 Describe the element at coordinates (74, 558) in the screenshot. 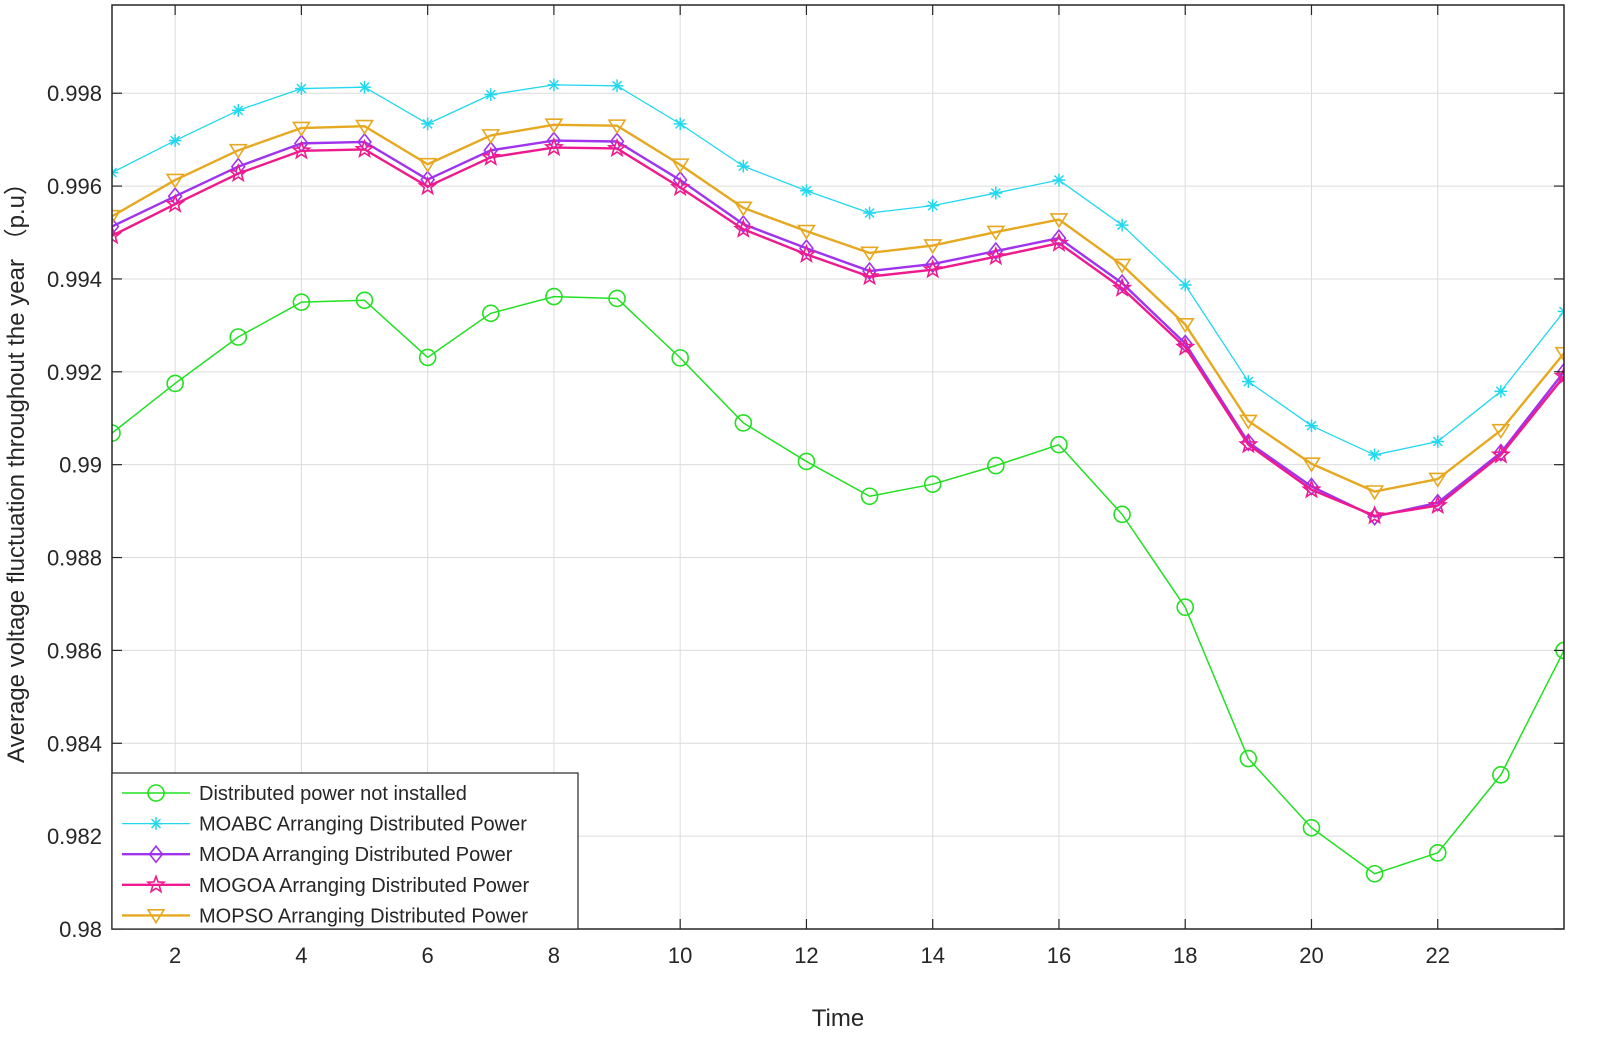

I see `y-tick-label: 0.988` at that location.